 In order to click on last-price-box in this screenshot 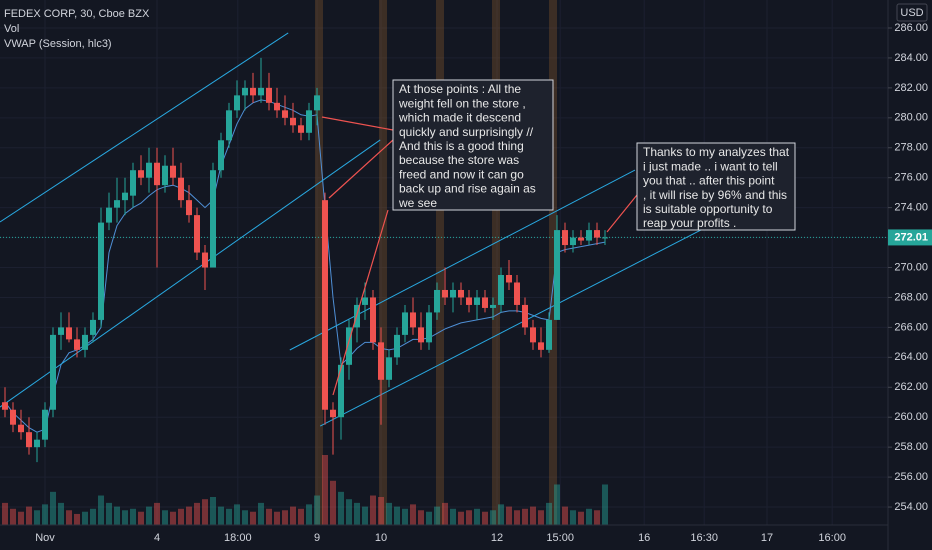, I will do `click(910, 237)`.